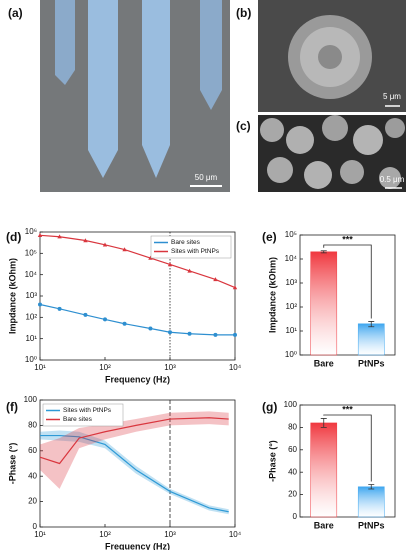  I want to click on scale-bar-label: 5 μm, so click(392, 96).